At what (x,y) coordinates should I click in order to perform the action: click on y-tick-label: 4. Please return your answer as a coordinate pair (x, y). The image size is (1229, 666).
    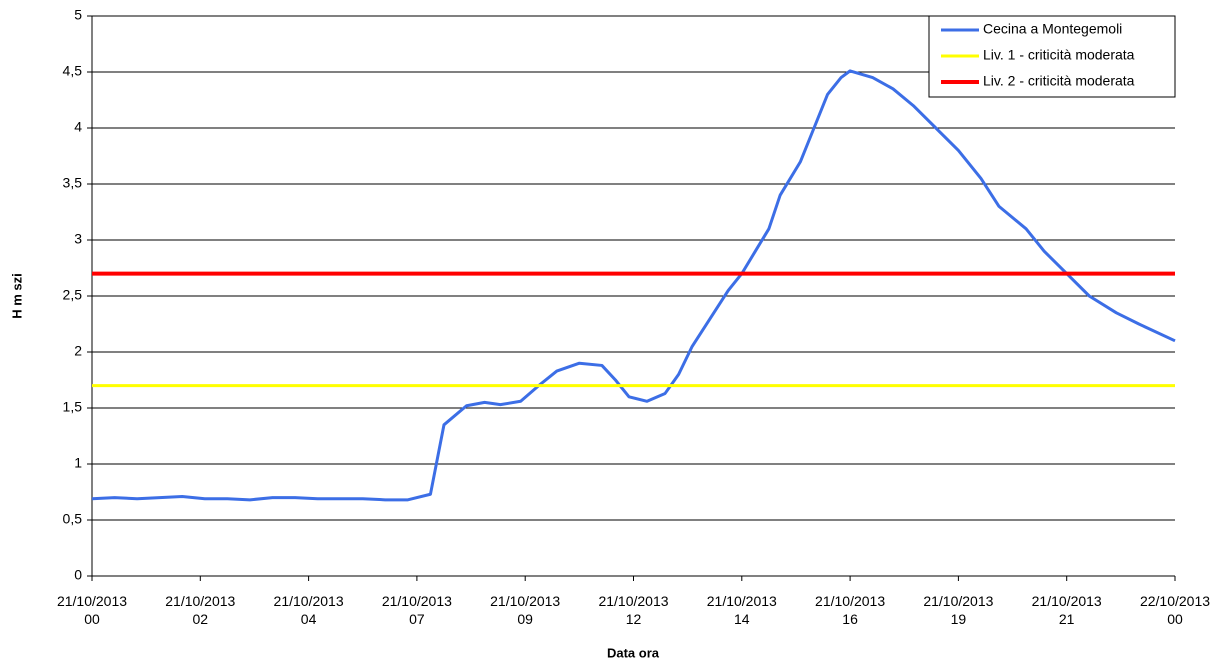
    Looking at the image, I should click on (78, 127).